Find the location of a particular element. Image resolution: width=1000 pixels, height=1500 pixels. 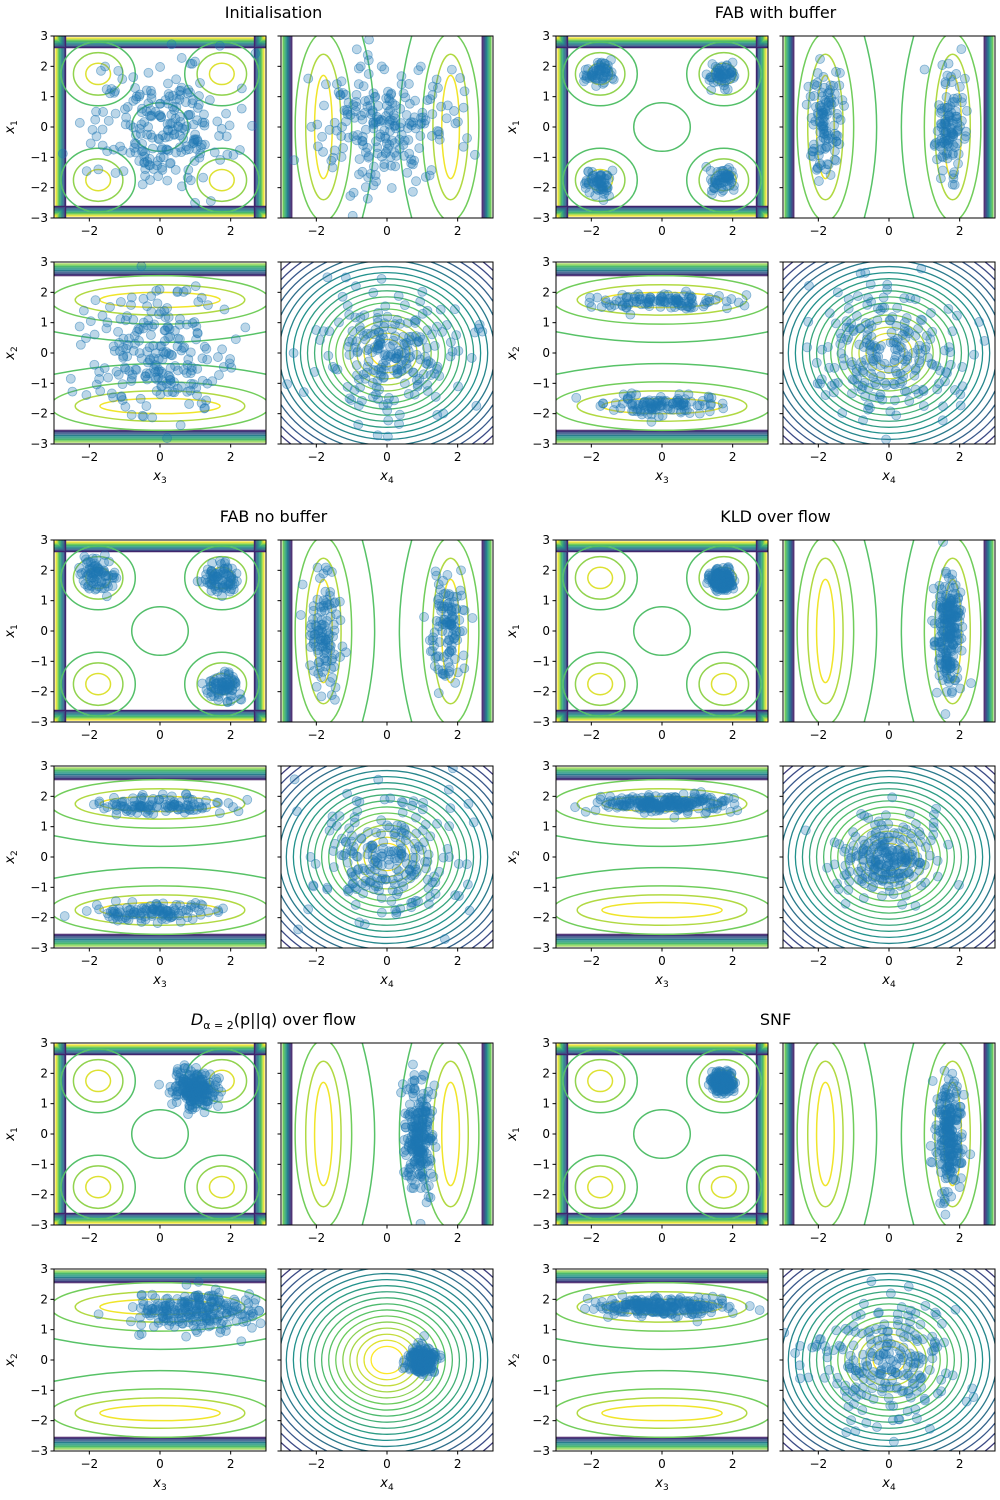

subplot-x2x3: −3 −2 −1 0 1 2 3 −2 0 2 x2 x3 is located at coordinates (135, 370).